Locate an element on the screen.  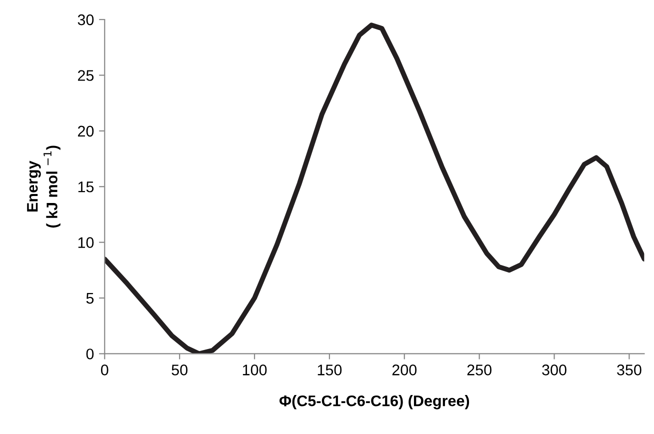
x-tick-label: 300 is located at coordinates (554, 370).